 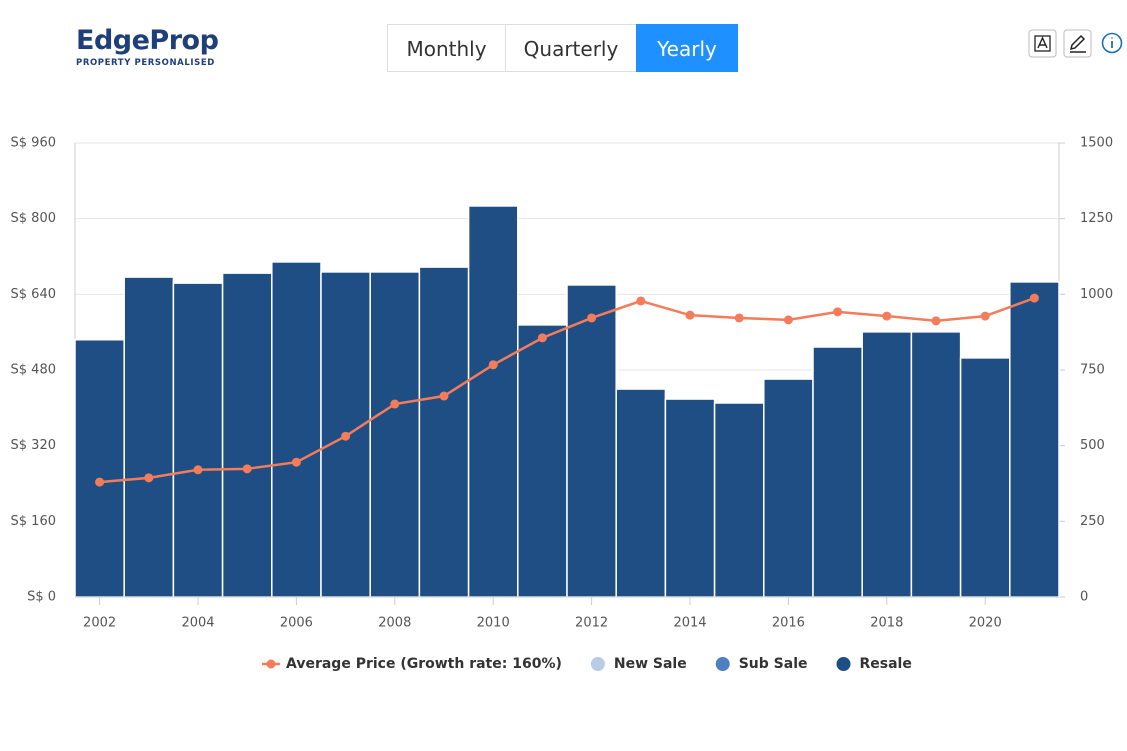 I want to click on x-tick-label: 2004, so click(x=197, y=623).